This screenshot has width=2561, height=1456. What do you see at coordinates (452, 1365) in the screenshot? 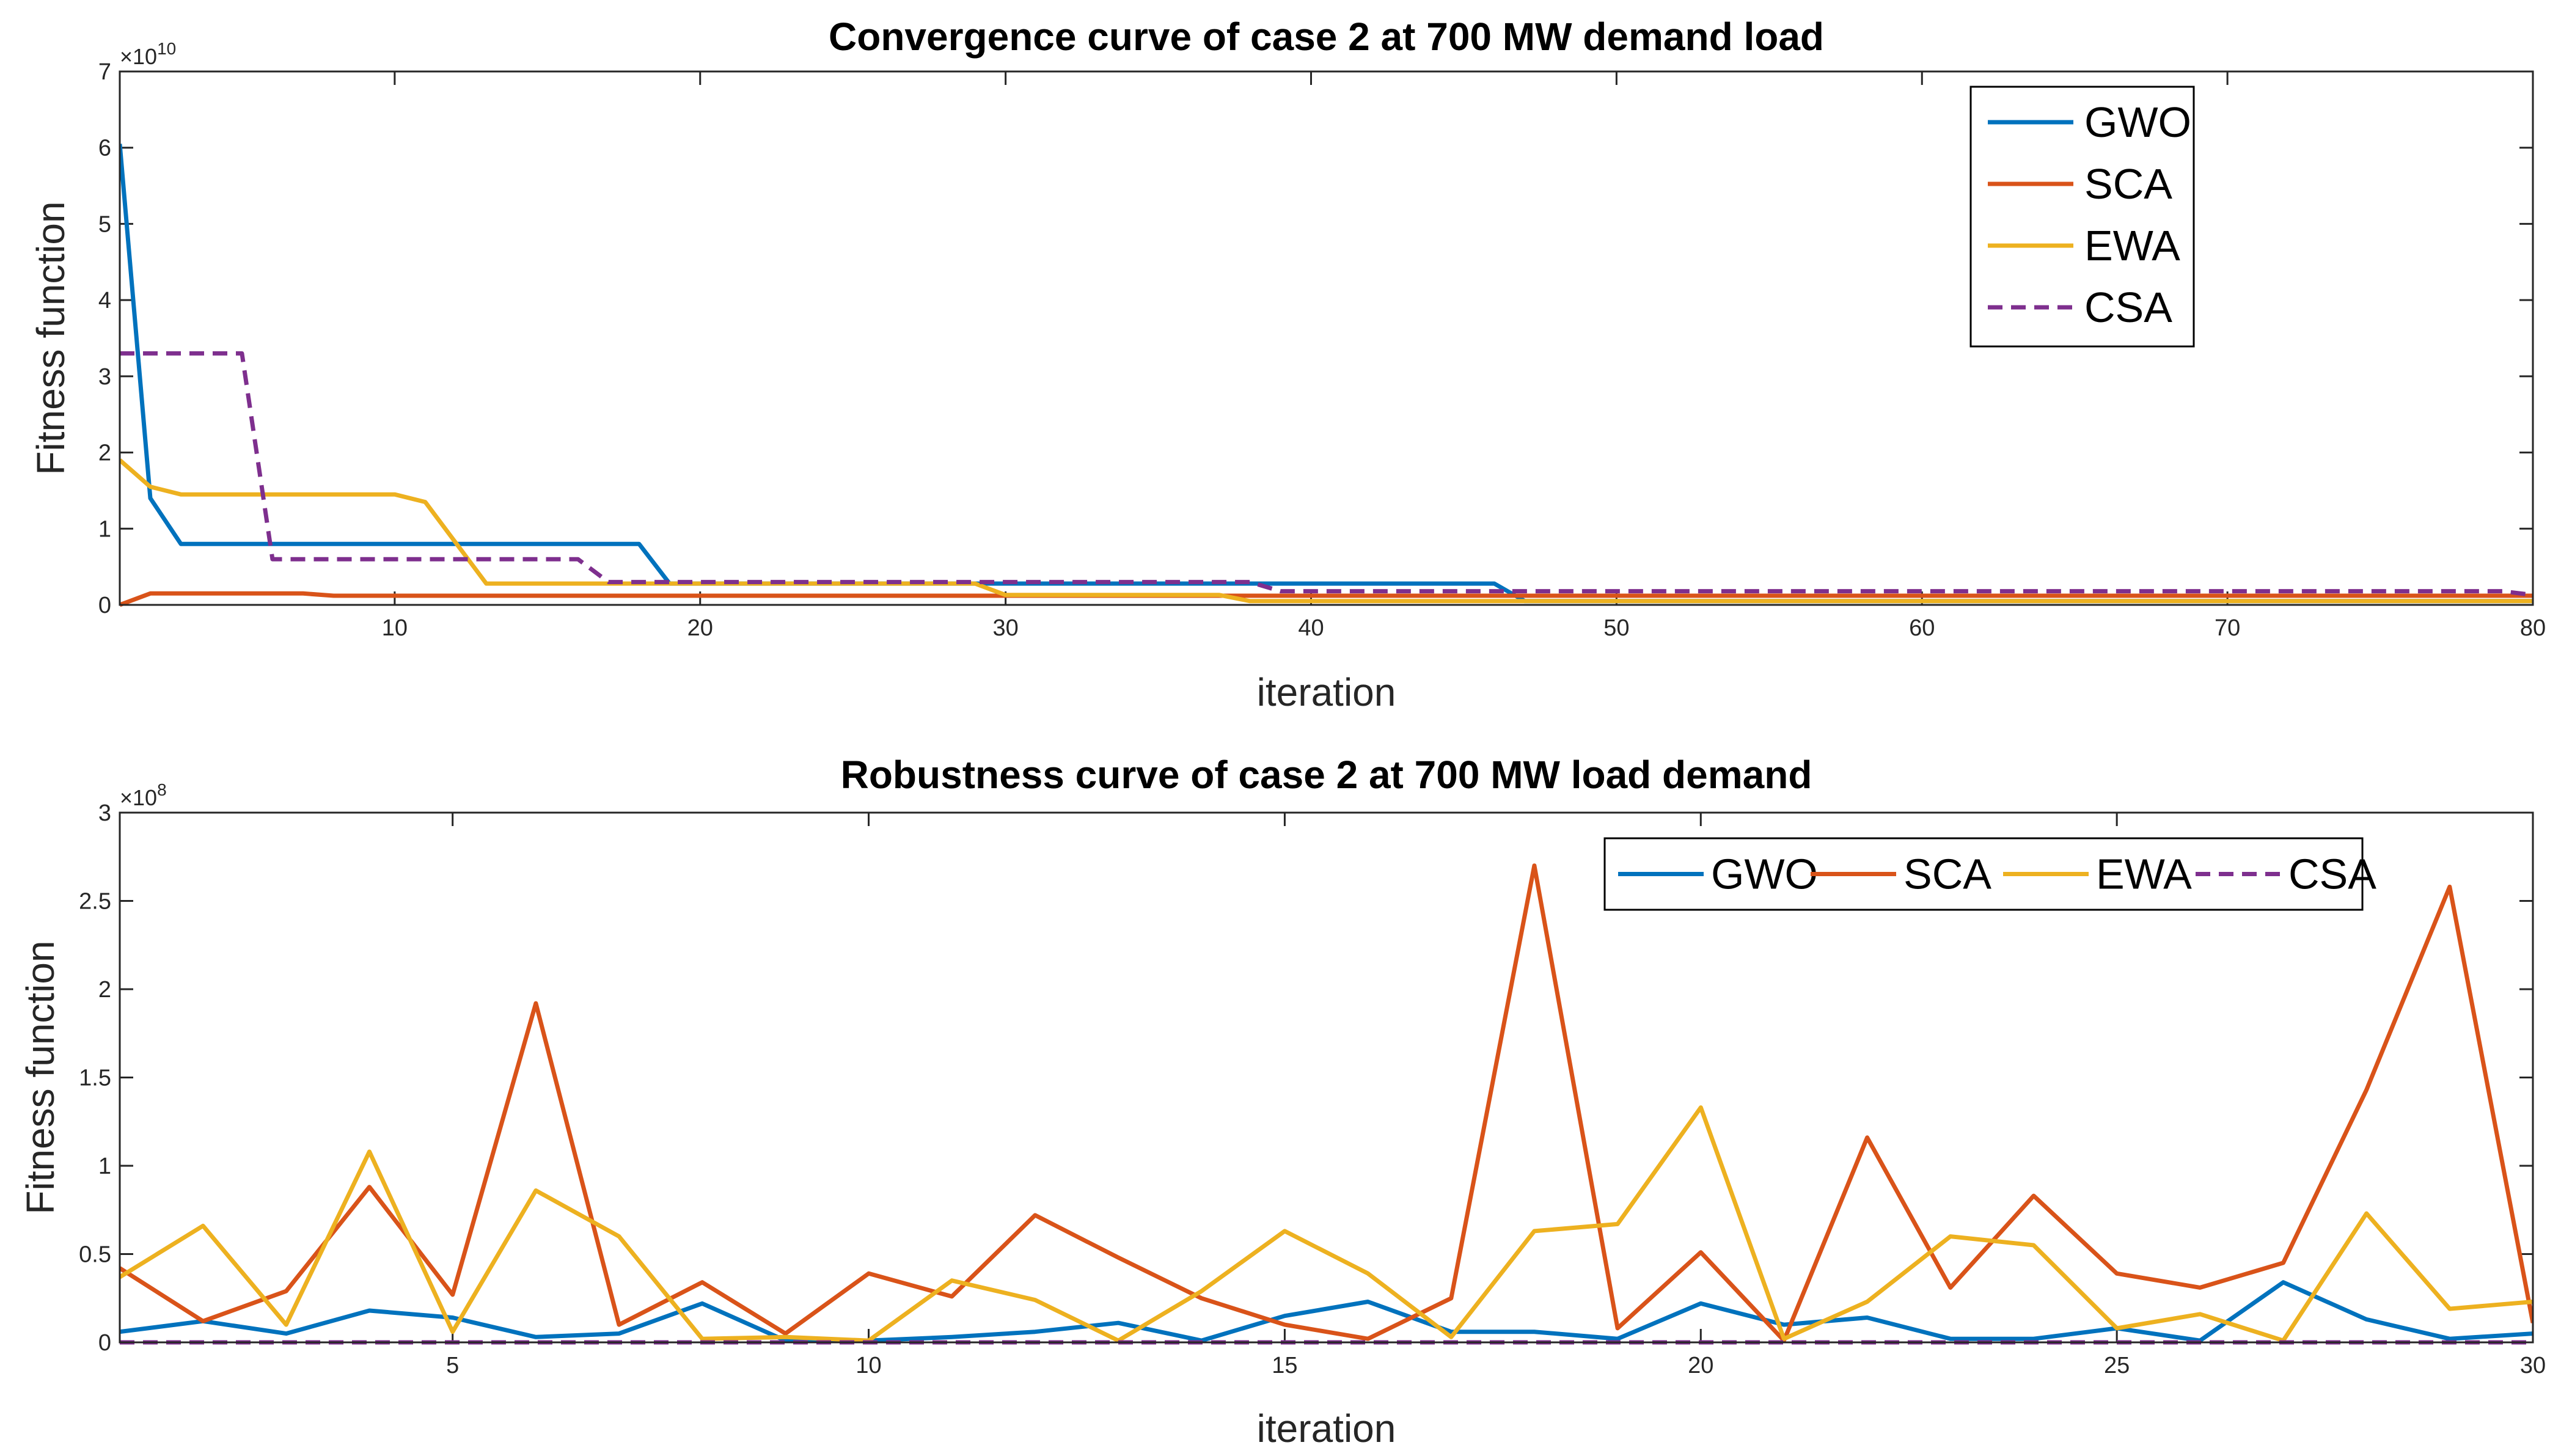
I see `x-tick-label: 5` at bounding box center [452, 1365].